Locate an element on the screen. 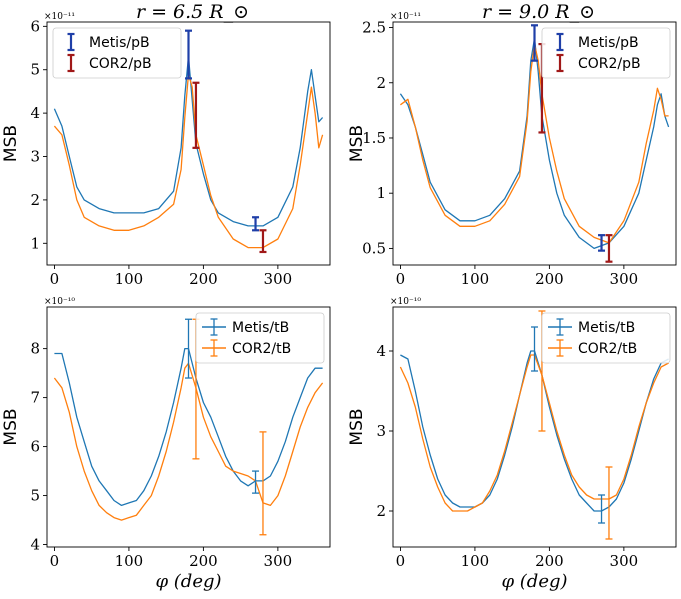  y-tick-label: 0.5 is located at coordinates (374, 248).